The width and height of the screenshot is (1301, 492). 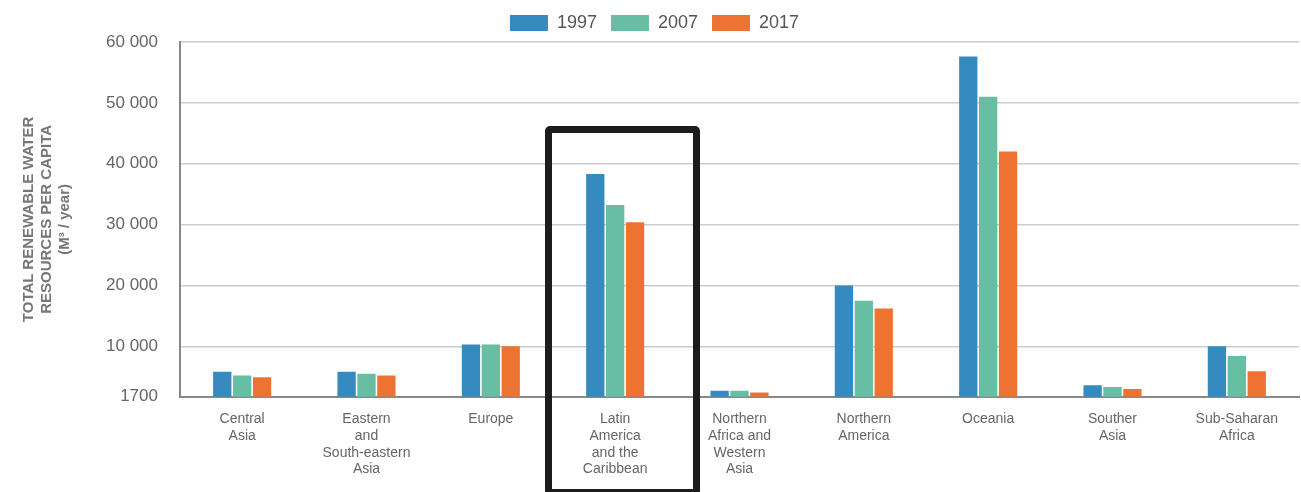 What do you see at coordinates (678, 21) in the screenshot?
I see `legend-label: 2007` at bounding box center [678, 21].